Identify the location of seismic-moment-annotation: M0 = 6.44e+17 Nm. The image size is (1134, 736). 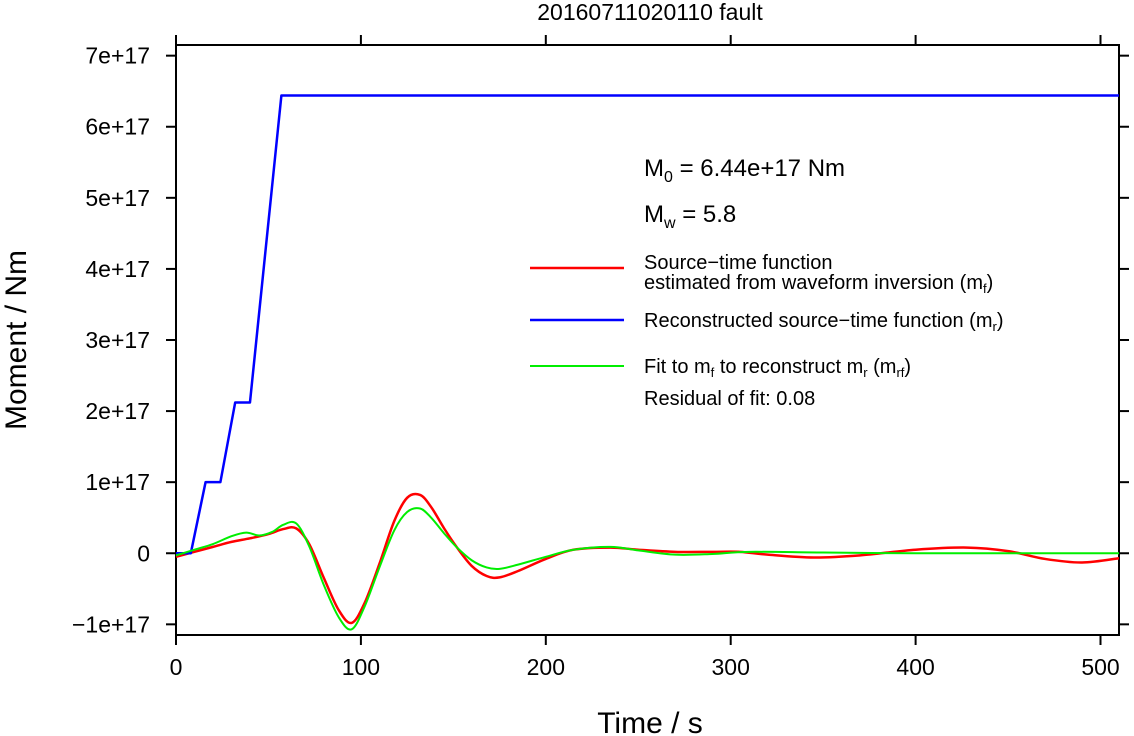
(744, 170).